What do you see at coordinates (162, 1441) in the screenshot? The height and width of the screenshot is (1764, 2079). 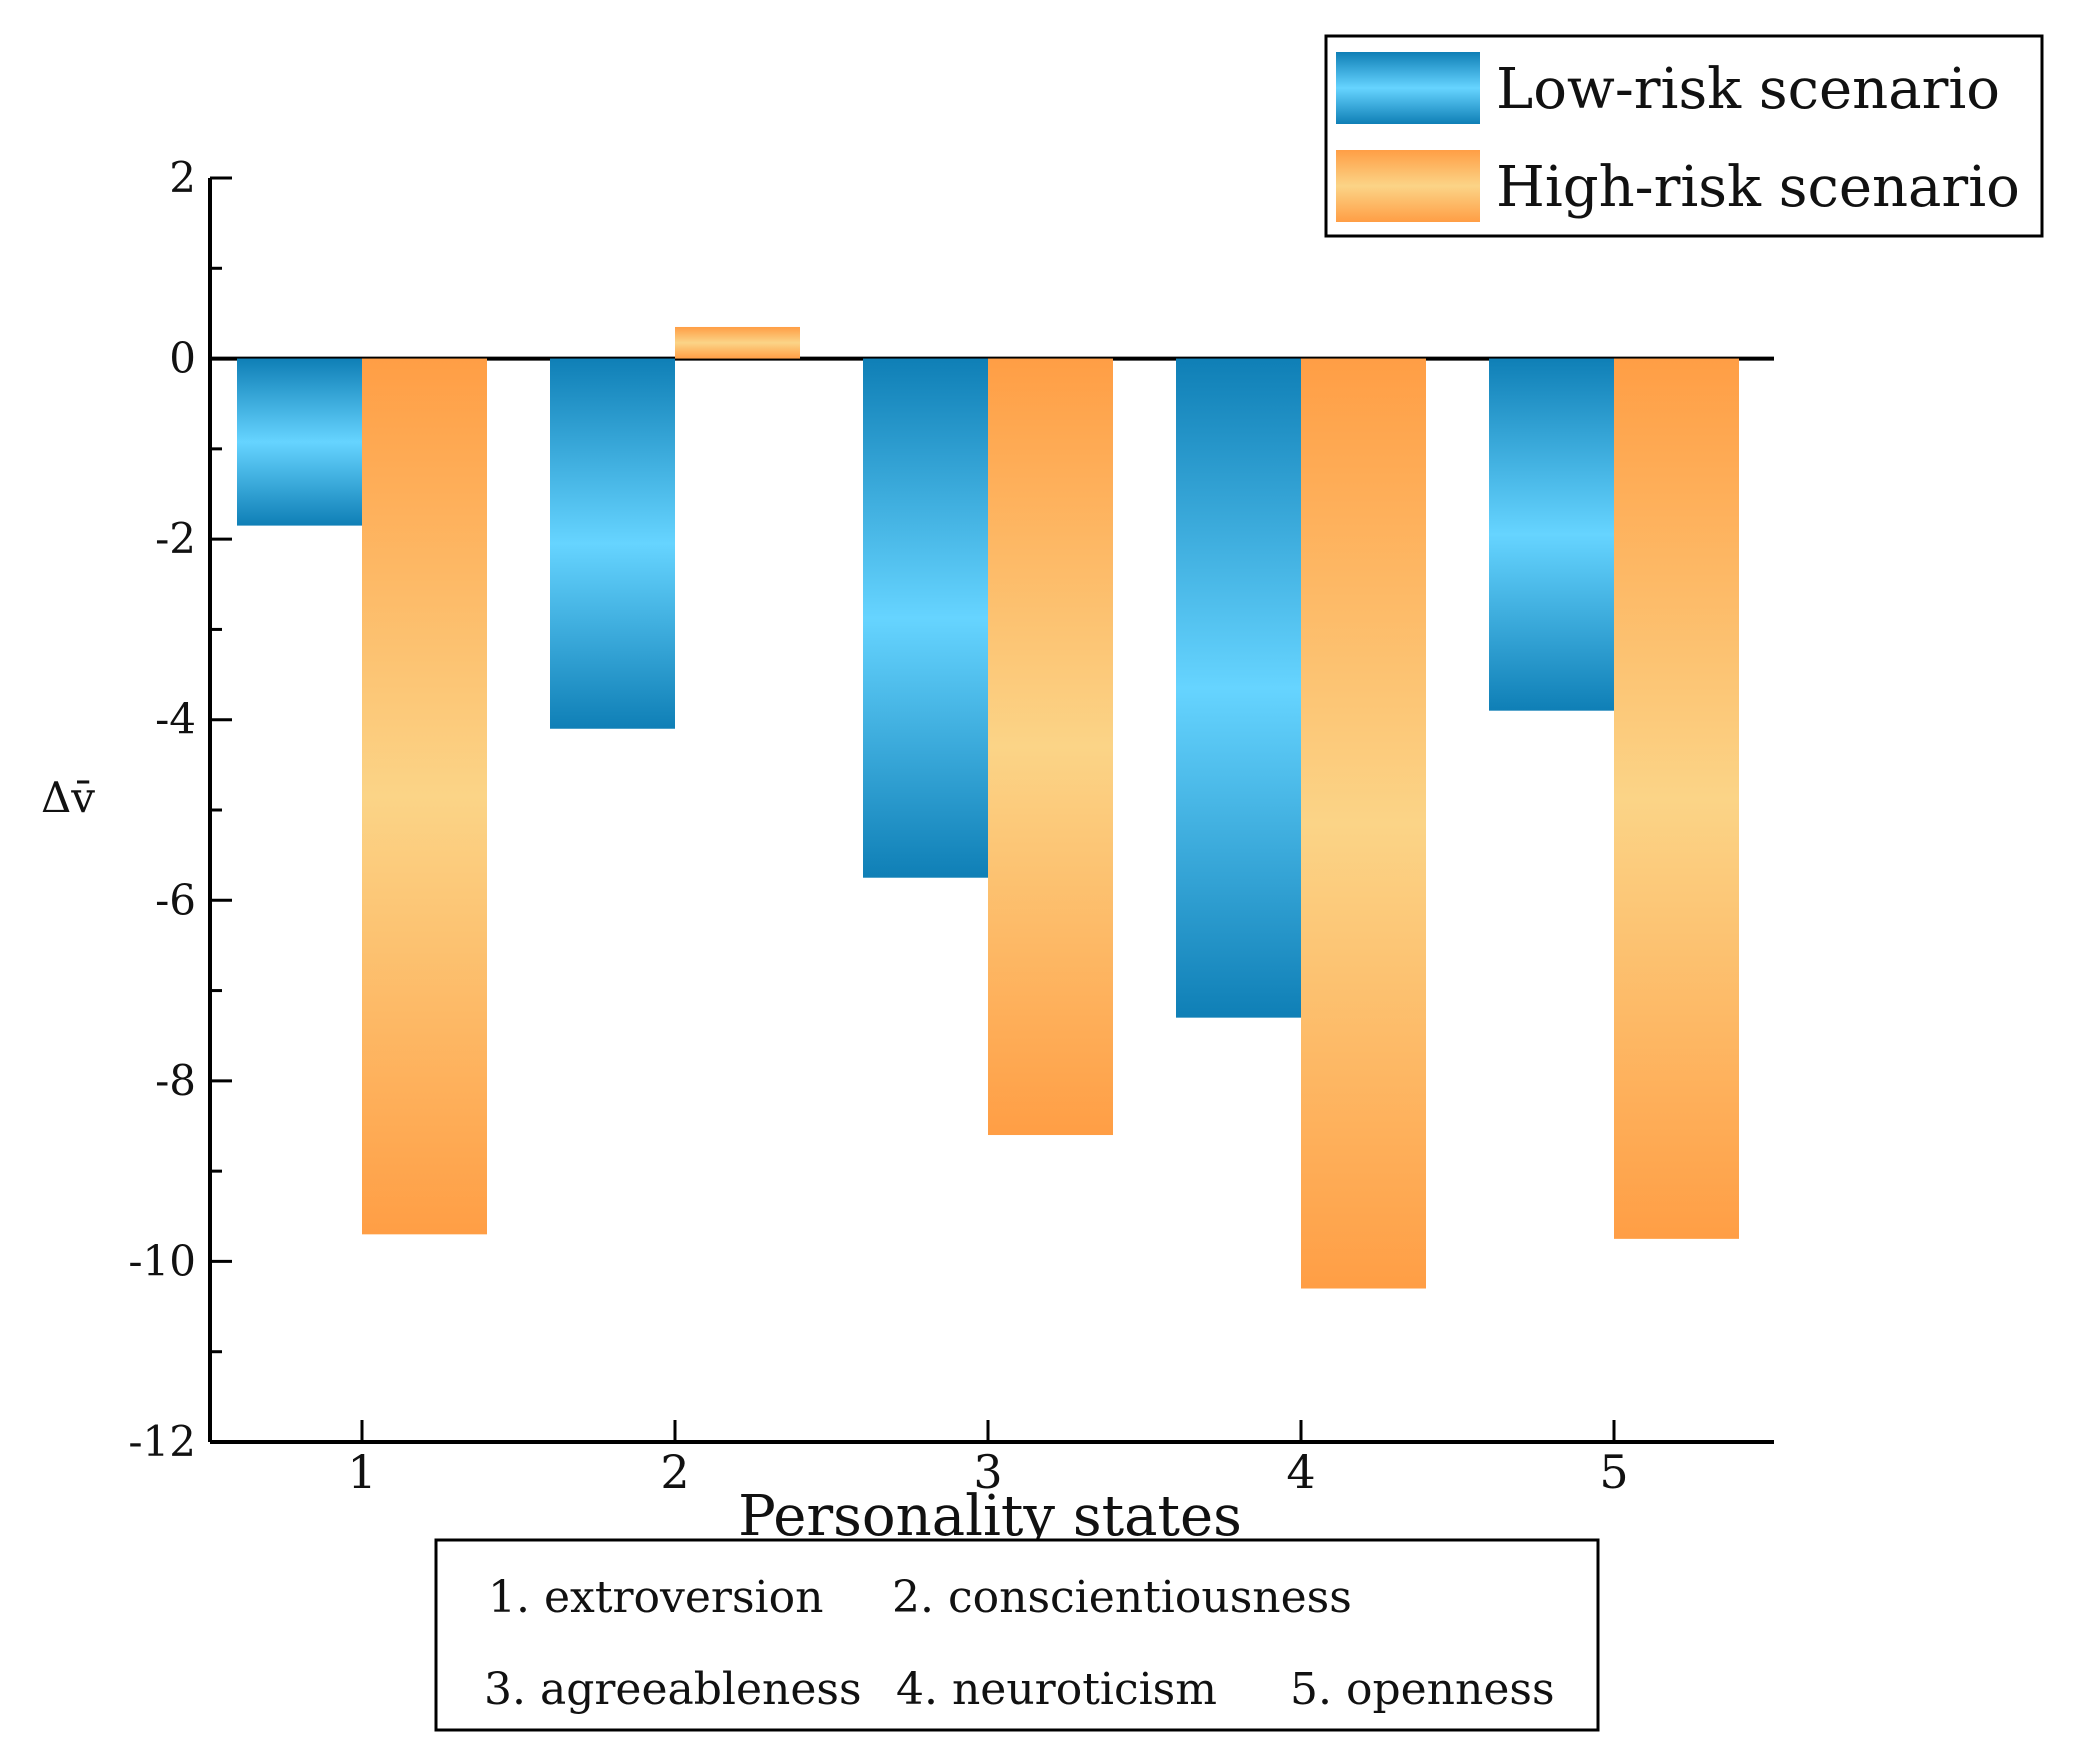 I see `y-tick-label: -12` at bounding box center [162, 1441].